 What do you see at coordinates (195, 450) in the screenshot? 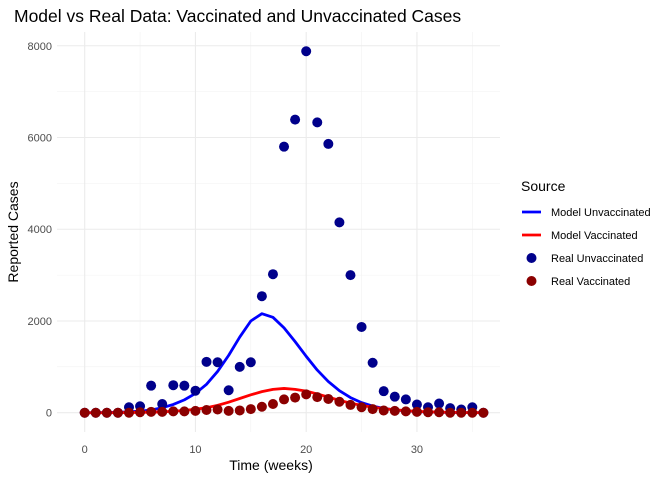
I see `x-tick-label: 10` at bounding box center [195, 450].